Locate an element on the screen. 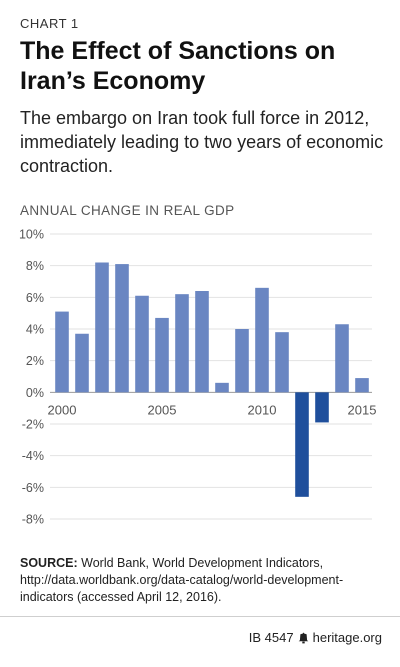  y-tick-label: 0% is located at coordinates (35, 393).